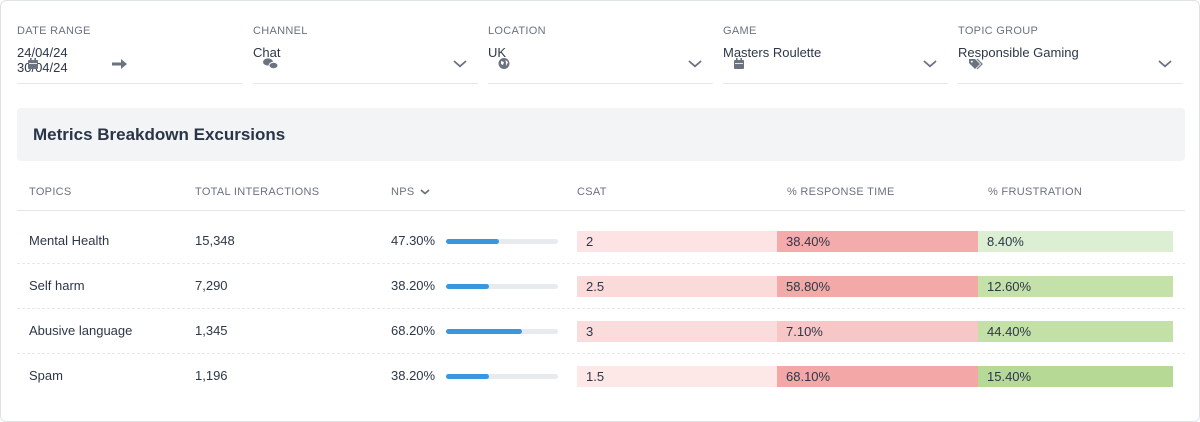  Describe the element at coordinates (267, 52) in the screenshot. I see `filter-value: Chat` at that location.